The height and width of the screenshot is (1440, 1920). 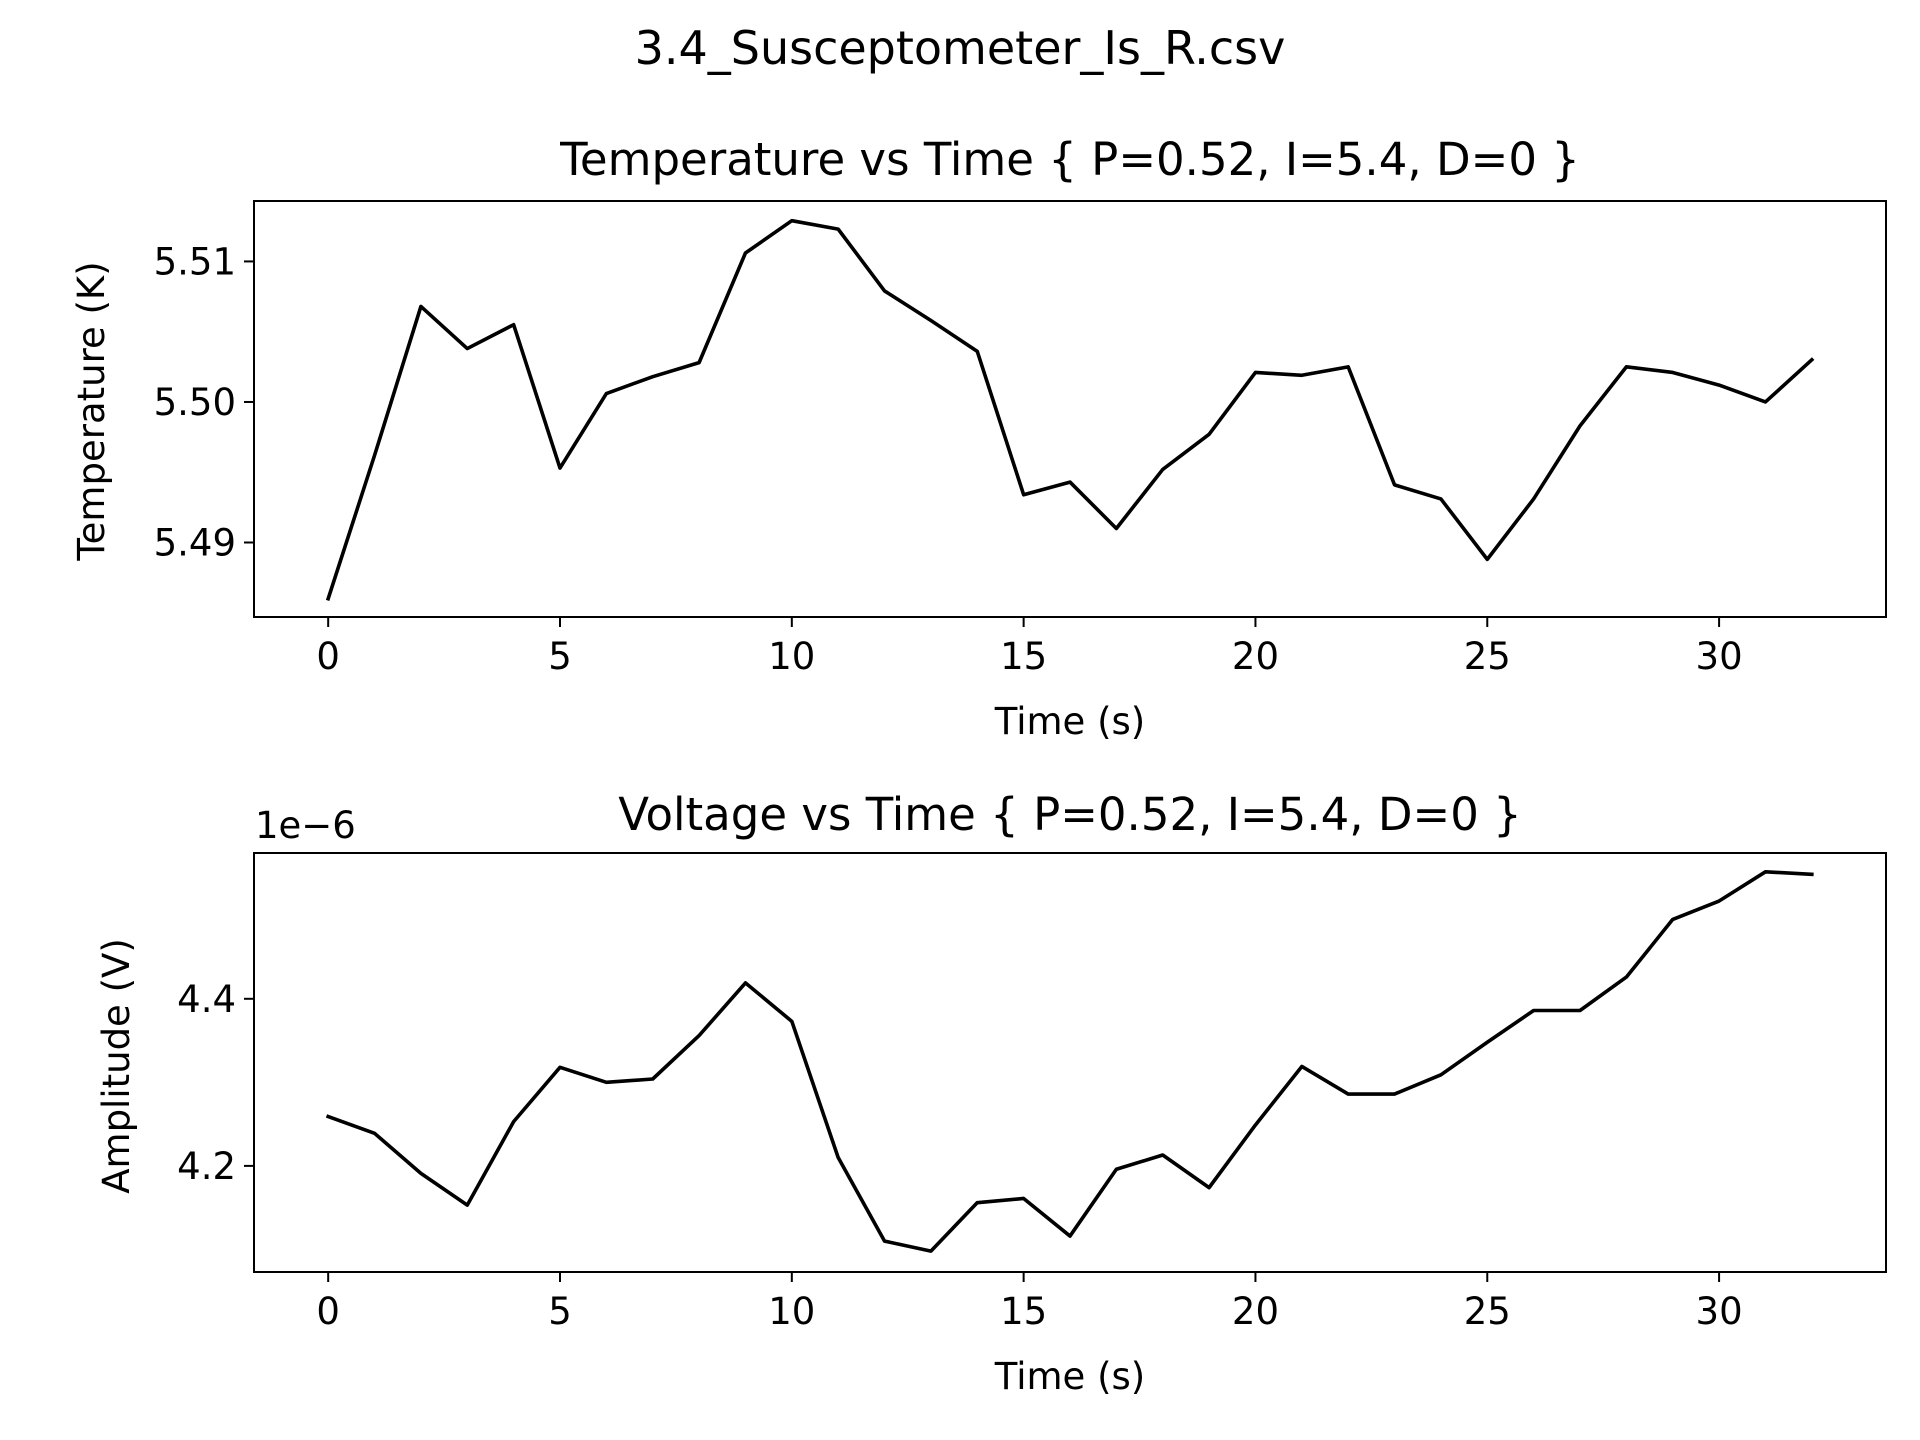 What do you see at coordinates (1487, 1311) in the screenshot?
I see `voltage-x-tick-label: 25` at bounding box center [1487, 1311].